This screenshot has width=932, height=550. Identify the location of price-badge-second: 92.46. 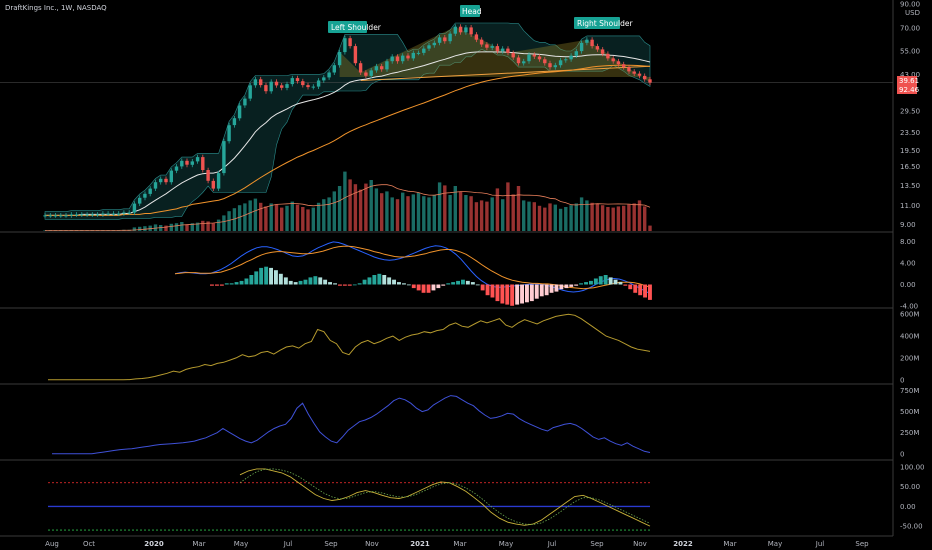
(908, 89).